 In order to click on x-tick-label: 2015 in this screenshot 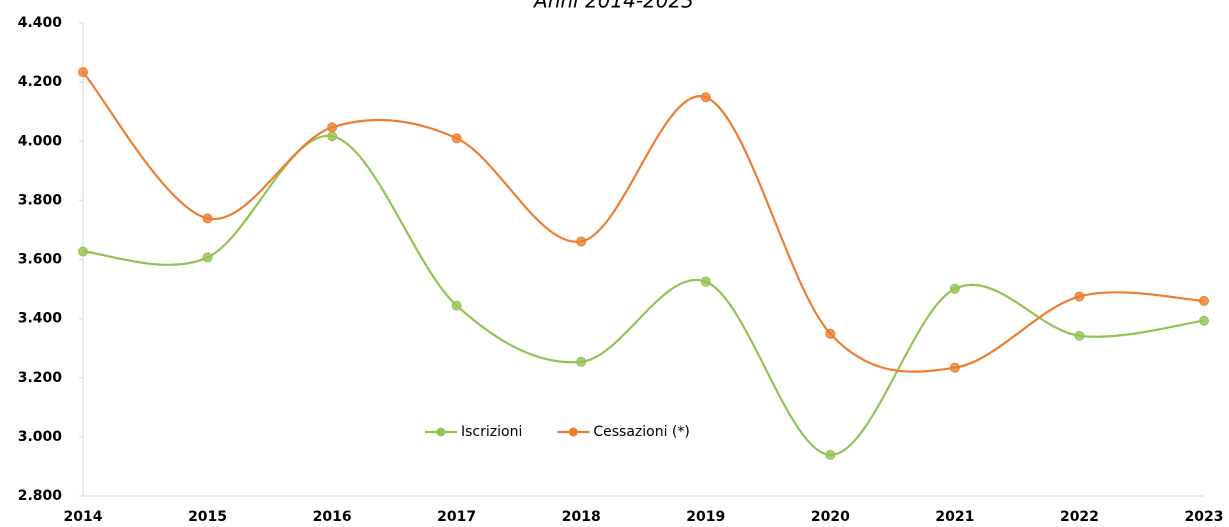, I will do `click(207, 517)`.